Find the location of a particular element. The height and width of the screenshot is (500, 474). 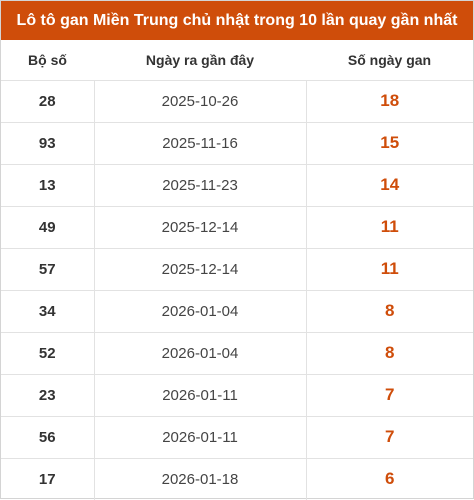

number-cell: 49 is located at coordinates (48, 227).